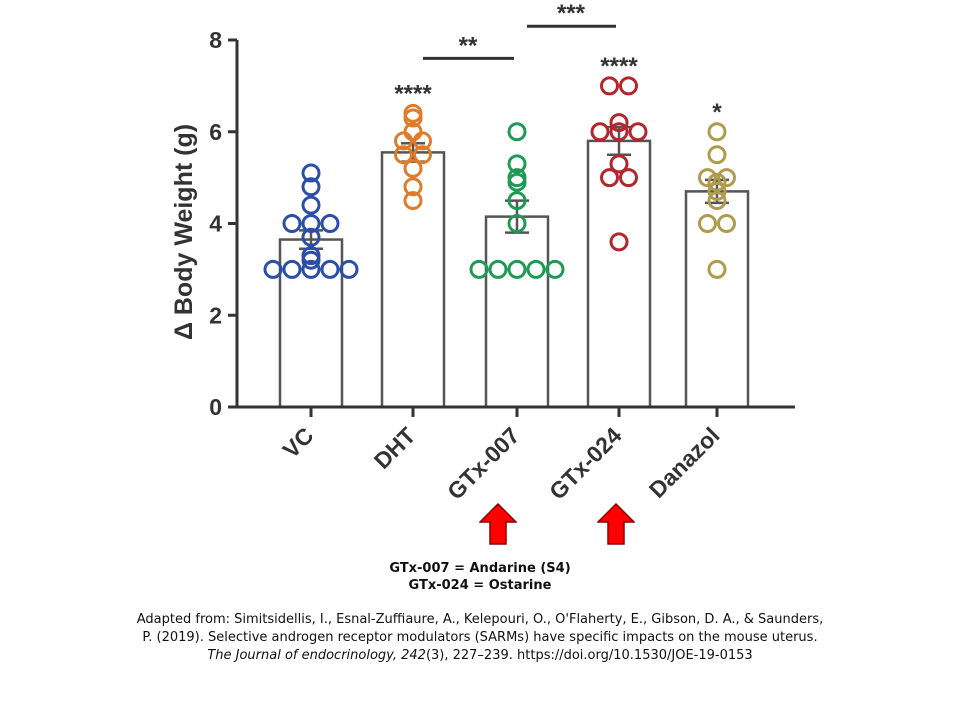 This screenshot has width=960, height=720. Describe the element at coordinates (215, 40) in the screenshot. I see `y-tick-label: 8` at that location.